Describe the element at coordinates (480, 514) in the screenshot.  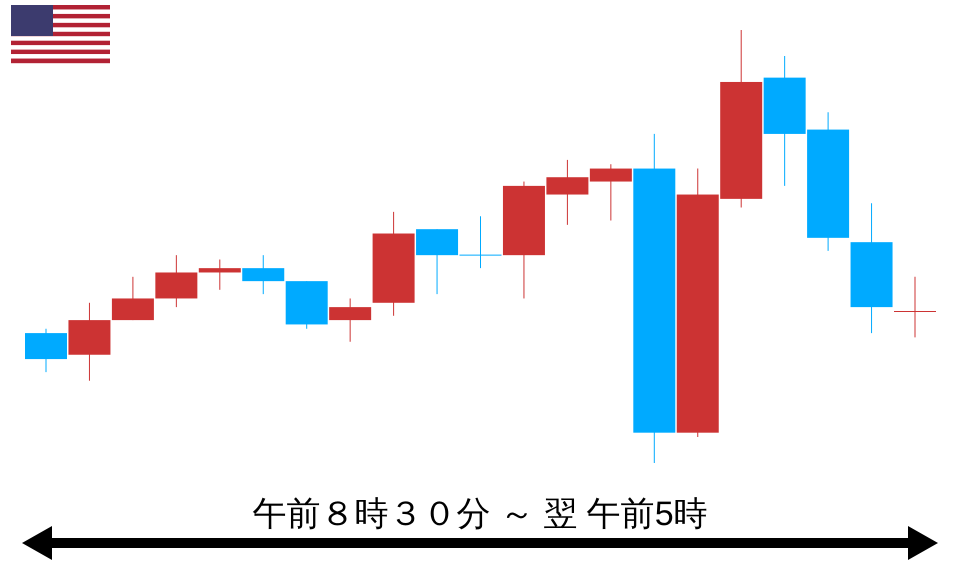
I see `text: 午前８時３０分 ～ 翌 午前5時` at that location.